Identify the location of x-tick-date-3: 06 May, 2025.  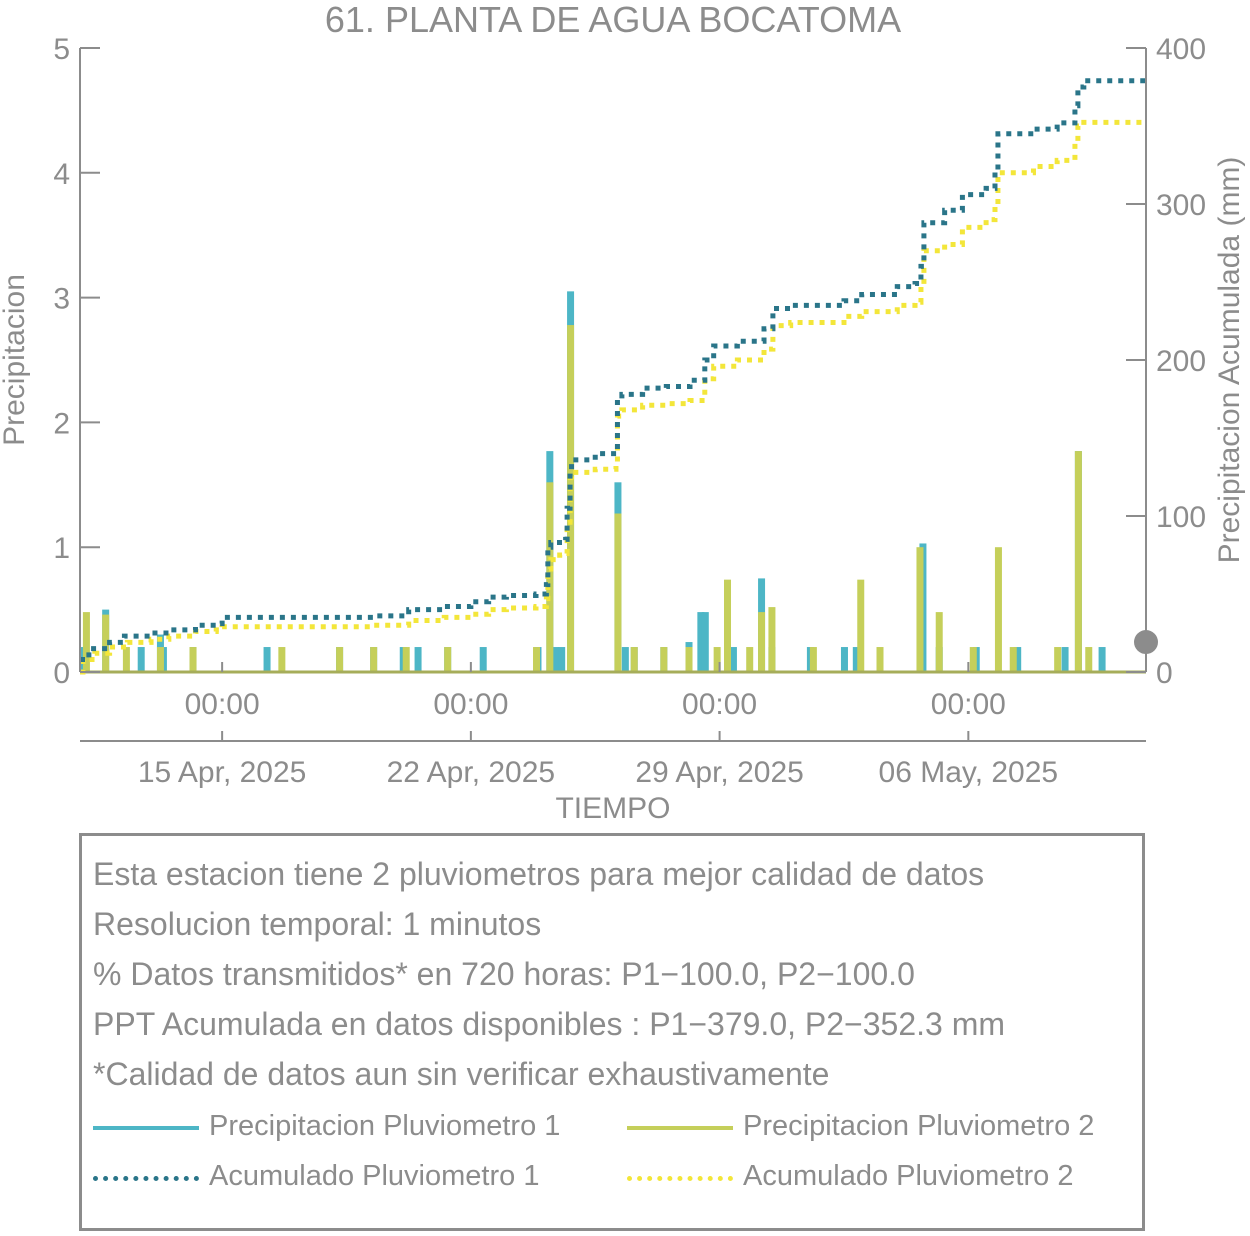
(969, 772).